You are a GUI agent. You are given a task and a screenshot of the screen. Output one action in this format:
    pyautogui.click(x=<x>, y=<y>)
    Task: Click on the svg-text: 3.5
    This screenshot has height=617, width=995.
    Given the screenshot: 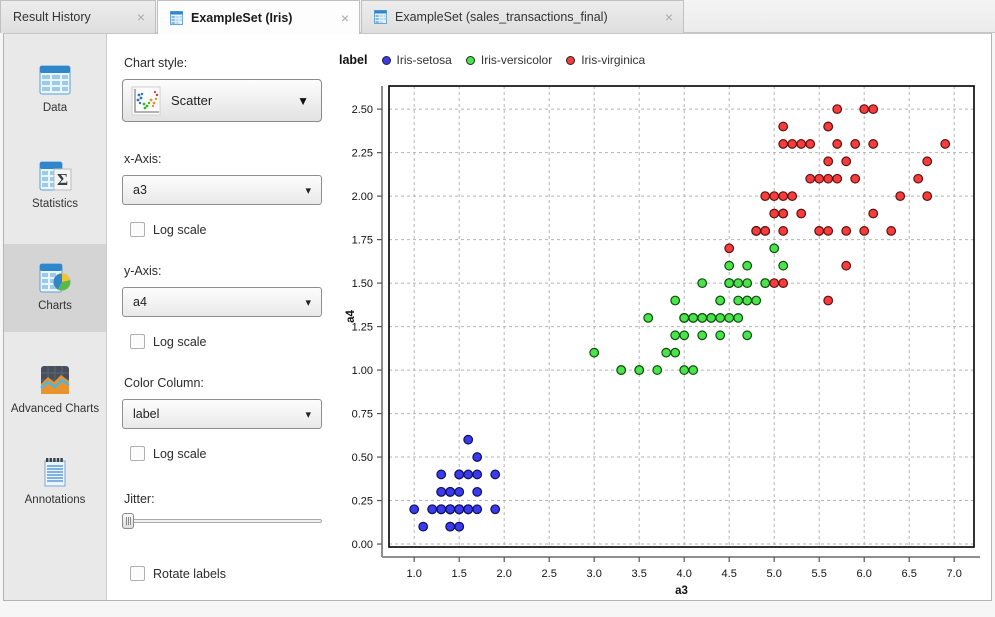 What is the action you would take?
    pyautogui.click(x=639, y=574)
    